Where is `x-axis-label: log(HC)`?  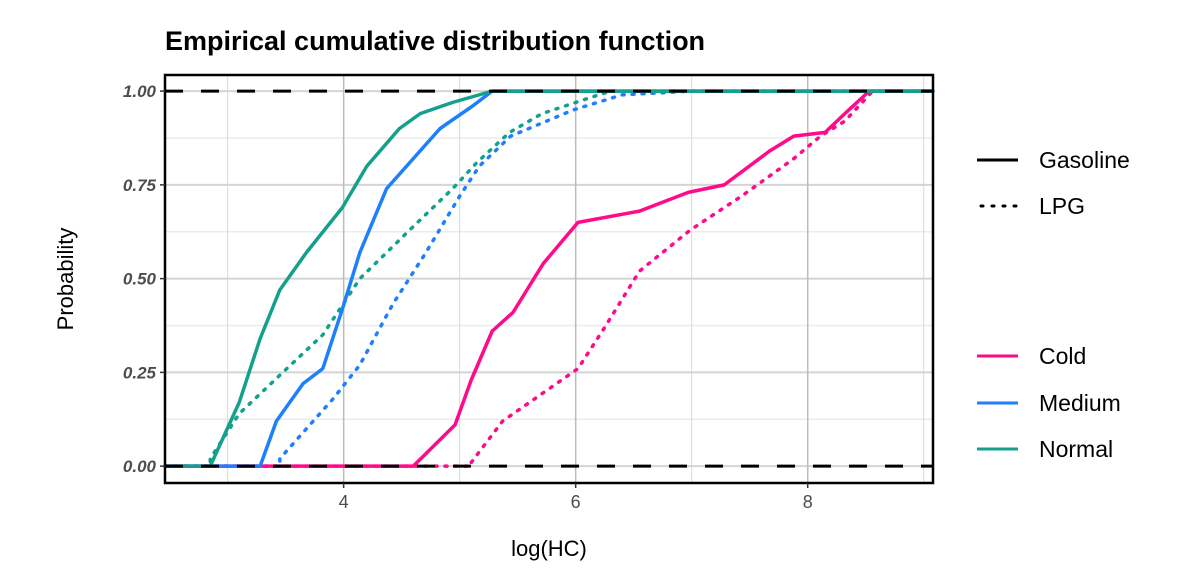 x-axis-label: log(HC) is located at coordinates (549, 548).